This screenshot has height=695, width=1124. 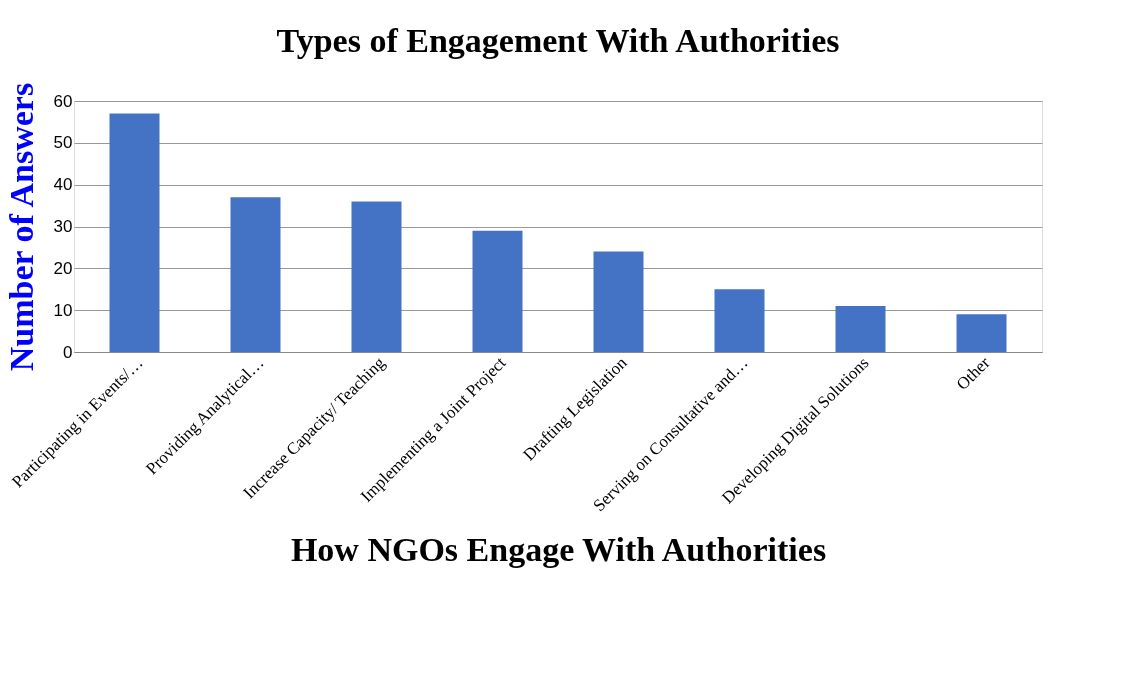 I want to click on y-tick-label: 30, so click(x=63, y=226).